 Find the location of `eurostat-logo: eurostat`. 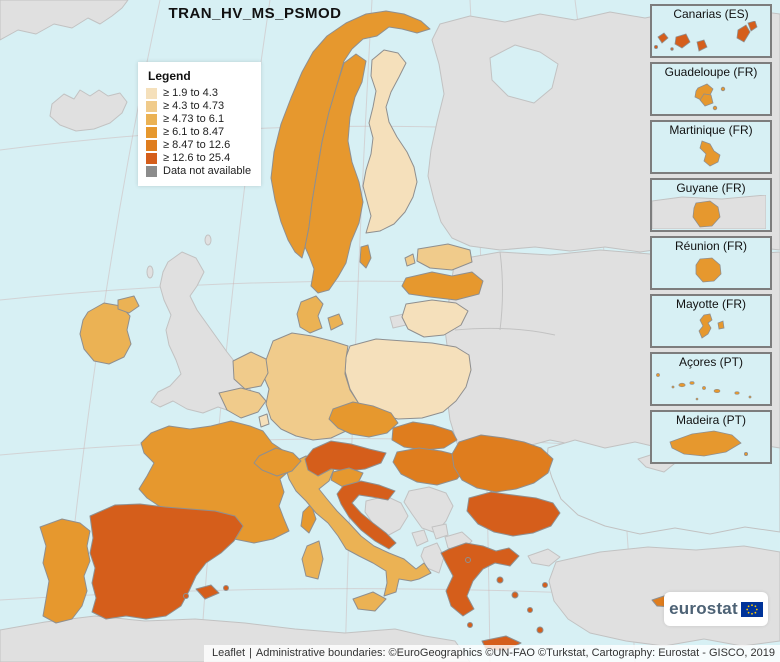

eurostat-logo: eurostat is located at coordinates (716, 609).